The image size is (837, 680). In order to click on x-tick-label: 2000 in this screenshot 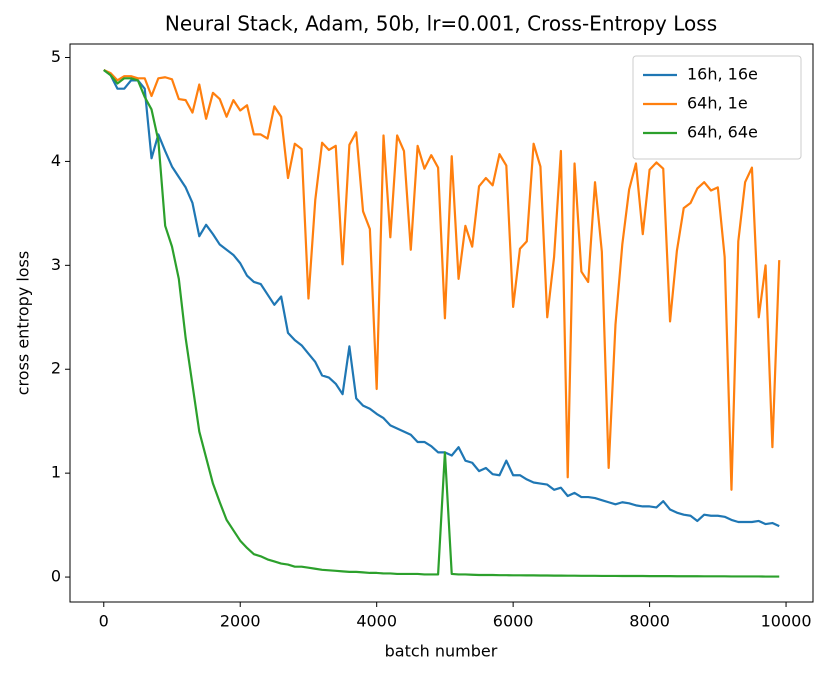, I will do `click(240, 621)`.